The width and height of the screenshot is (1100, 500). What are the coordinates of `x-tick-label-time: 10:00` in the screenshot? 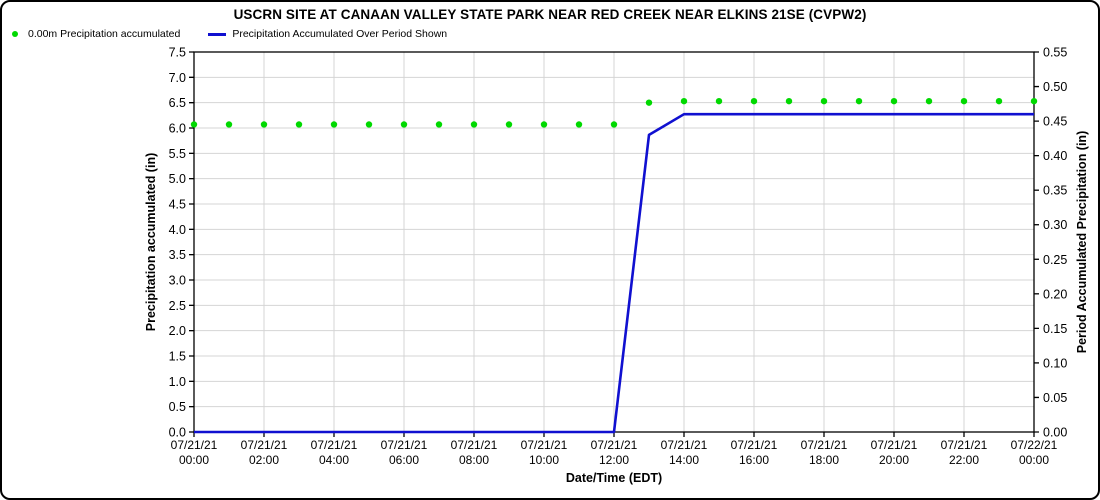 It's located at (544, 460).